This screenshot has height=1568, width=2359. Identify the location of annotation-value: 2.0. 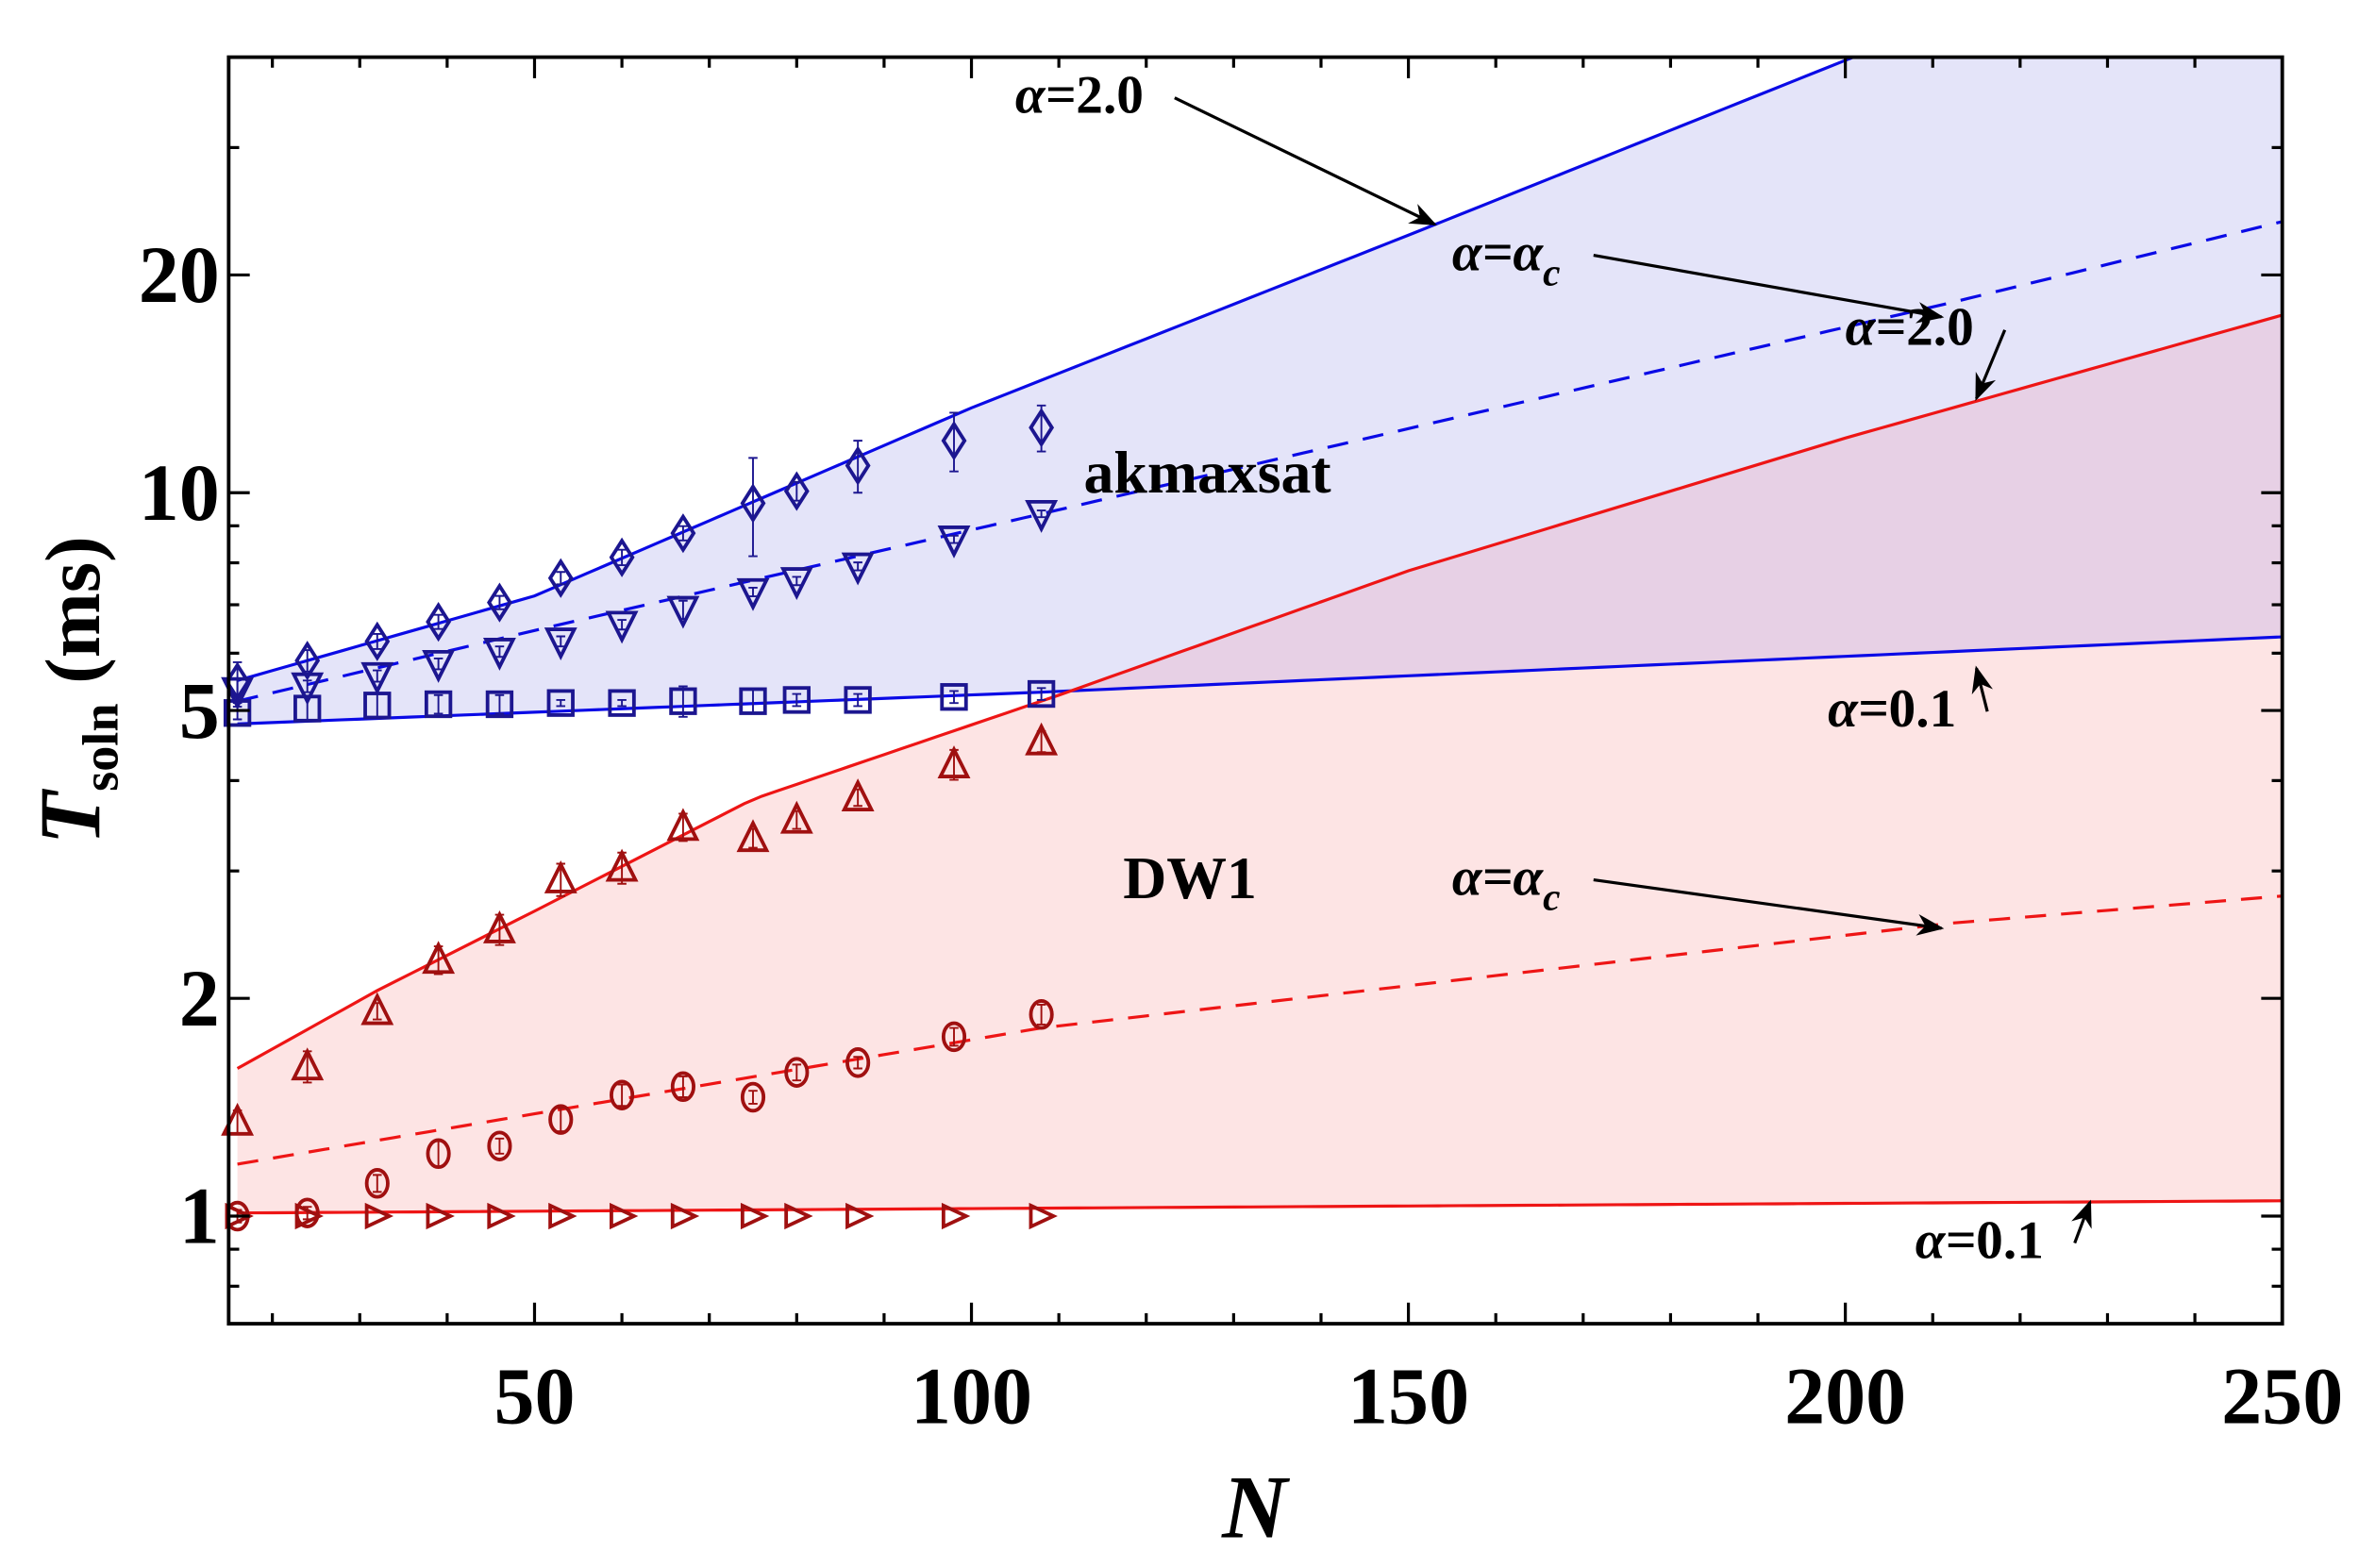
(1110, 95).